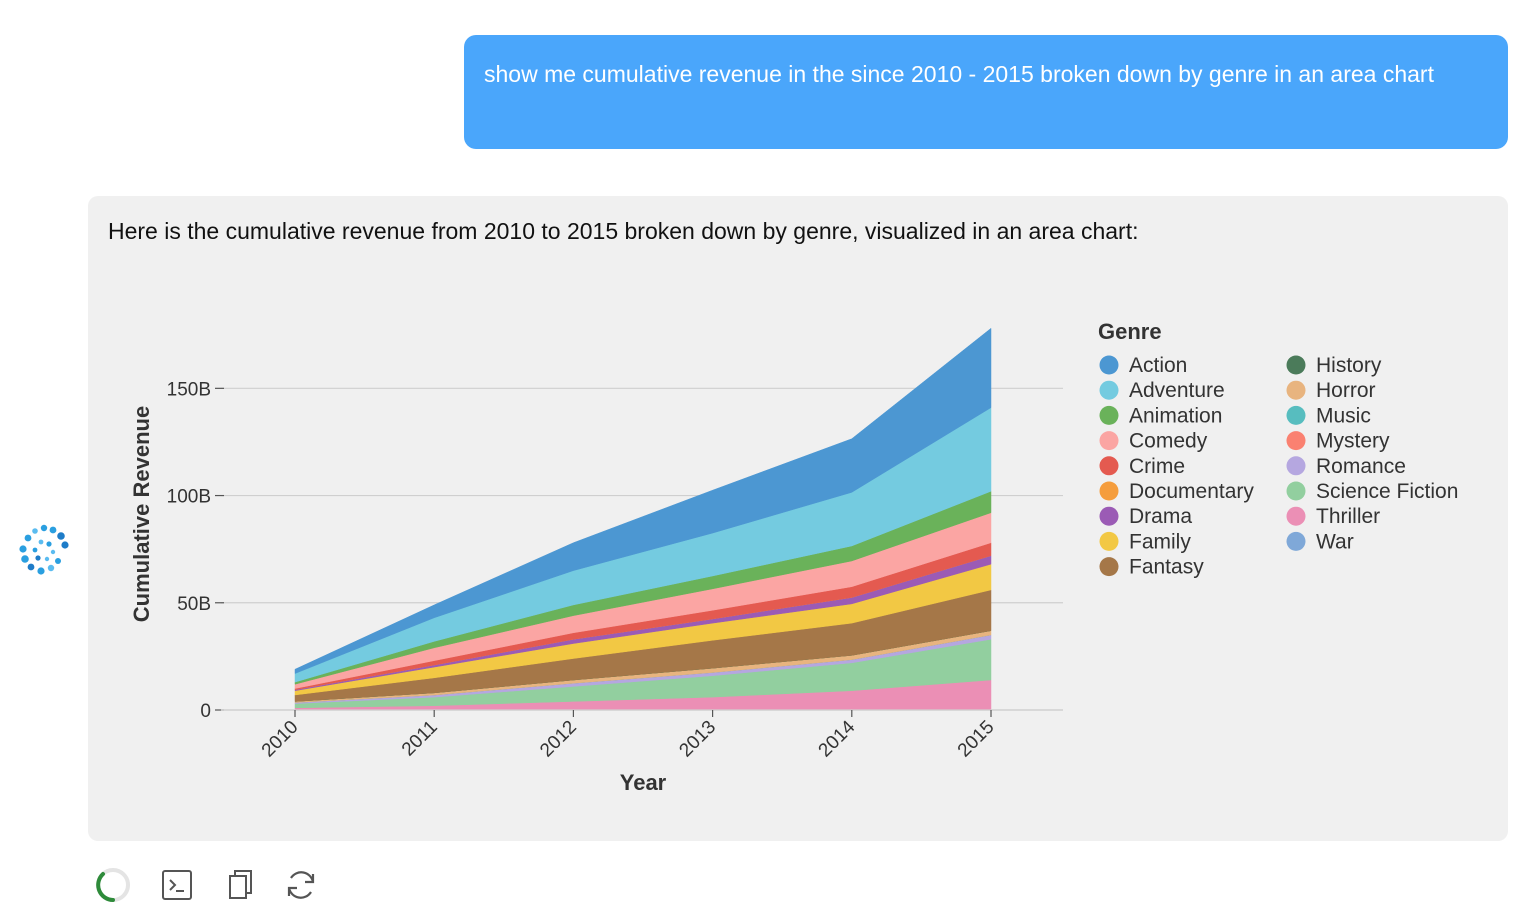 The image size is (1530, 913). I want to click on legend-label: Crime, so click(1157, 466).